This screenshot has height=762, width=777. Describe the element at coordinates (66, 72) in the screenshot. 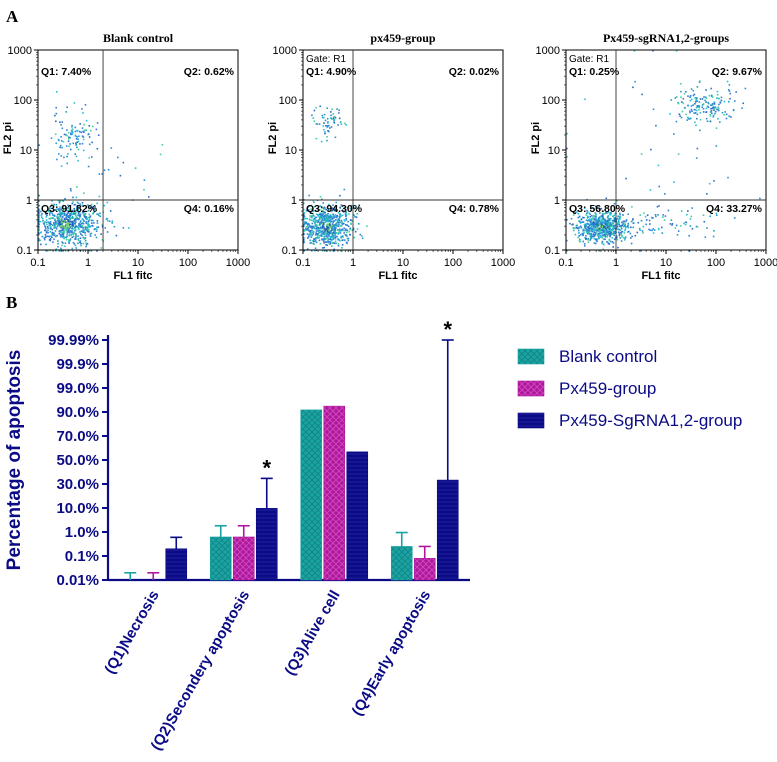

I see `quadrant-q1-label: Q1: 7.40%` at that location.